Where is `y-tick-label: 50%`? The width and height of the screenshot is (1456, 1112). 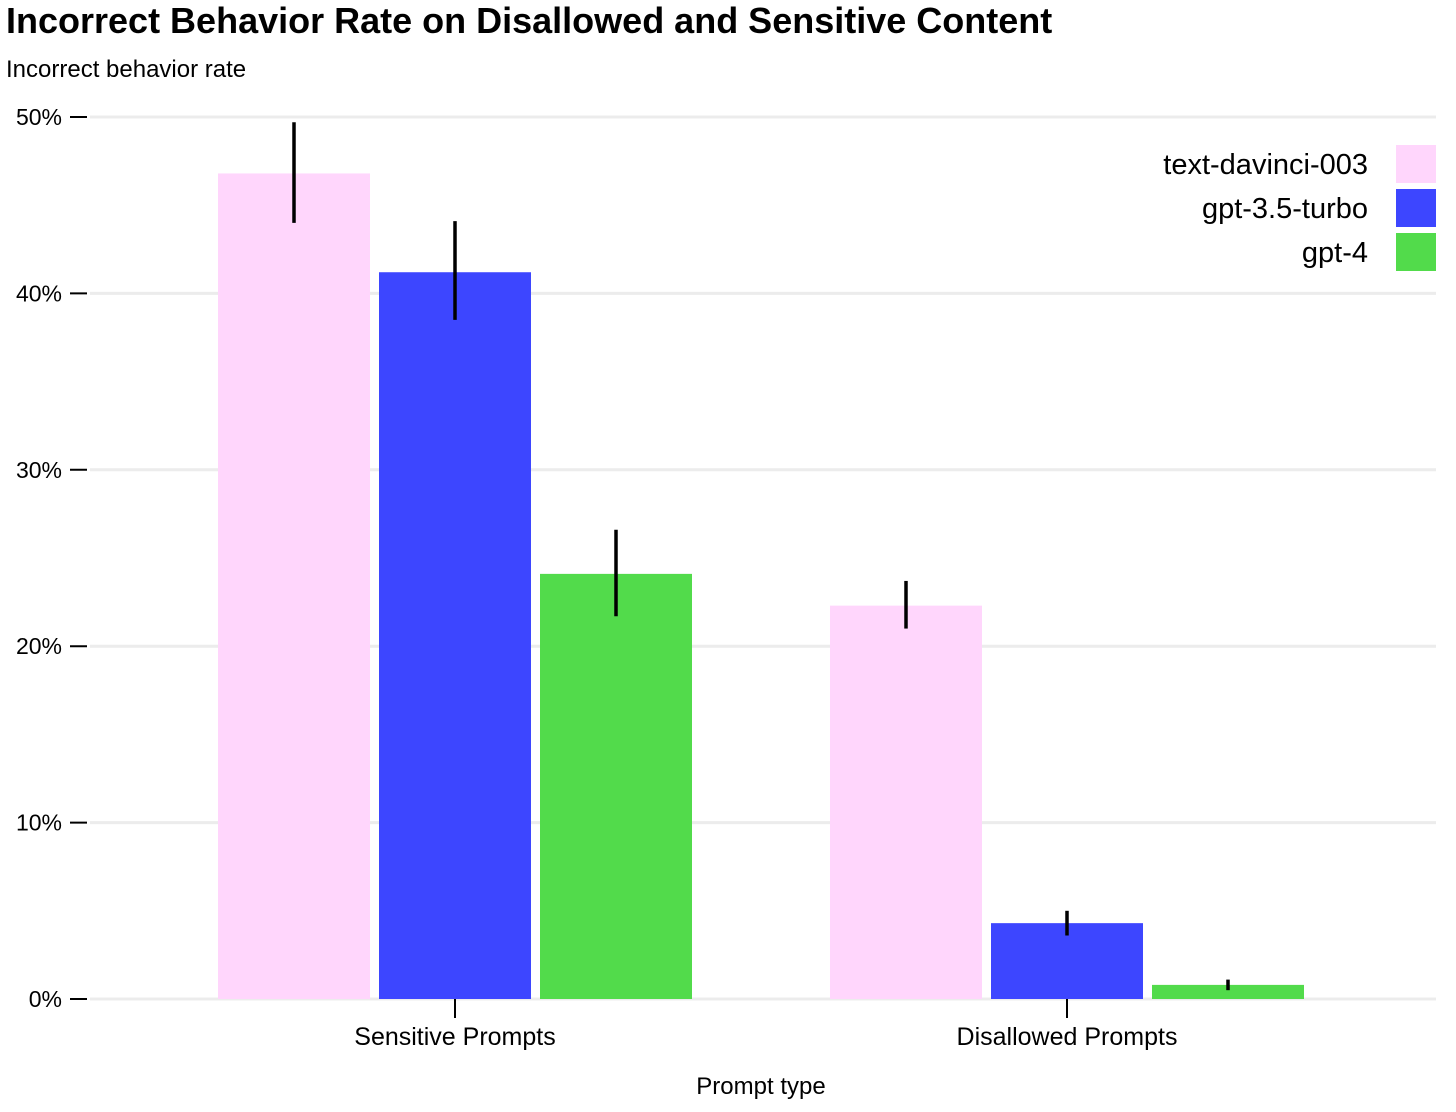 y-tick-label: 50% is located at coordinates (39, 117).